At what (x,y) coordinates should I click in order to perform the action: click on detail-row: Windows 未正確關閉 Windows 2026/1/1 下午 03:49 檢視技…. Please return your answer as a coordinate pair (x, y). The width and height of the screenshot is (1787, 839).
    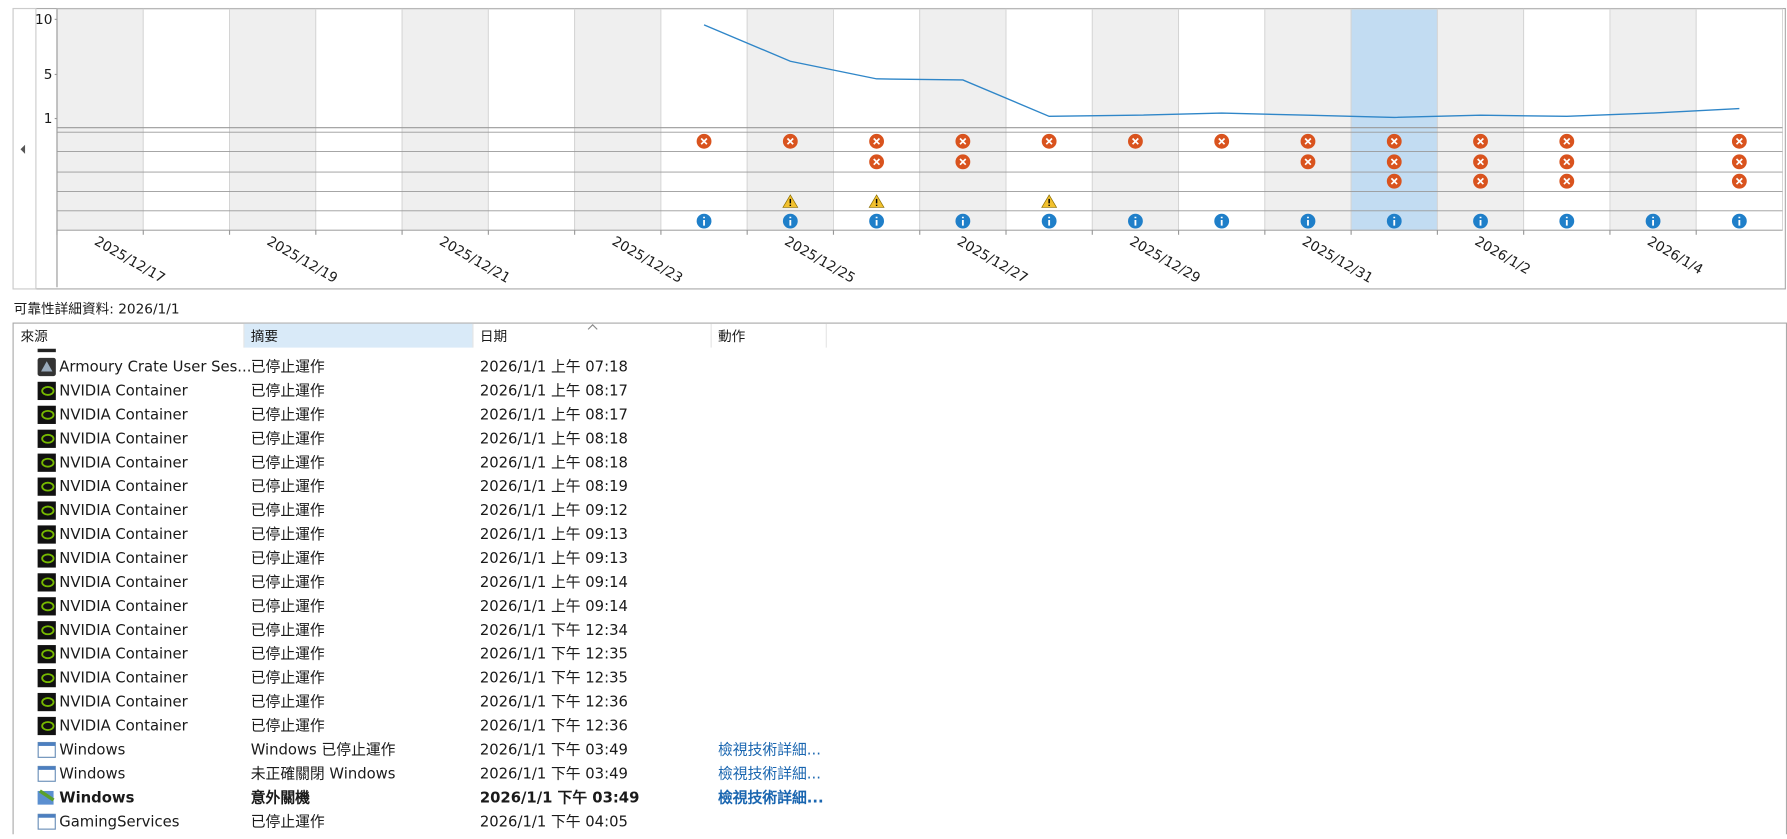
    Looking at the image, I should click on (429, 773).